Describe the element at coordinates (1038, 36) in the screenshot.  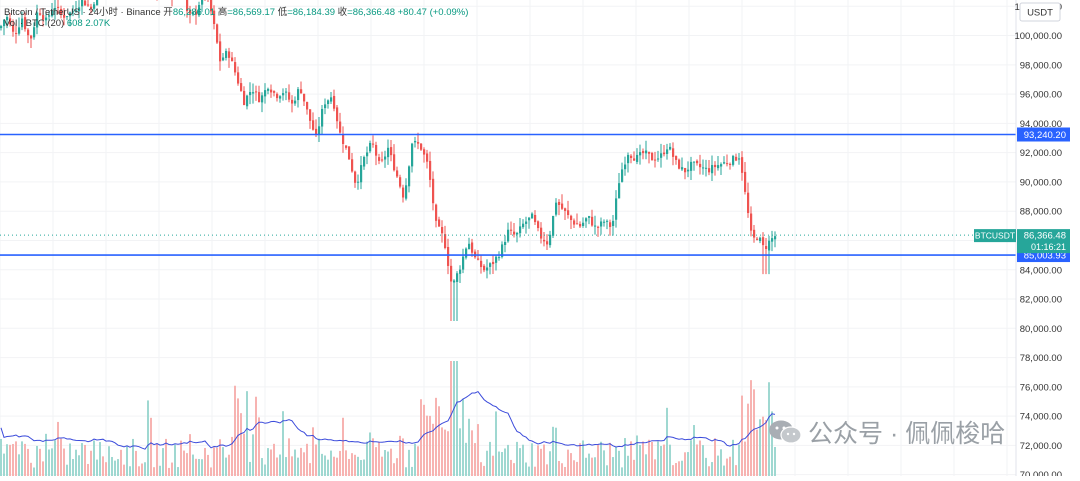
I see `y-tick-label: 100,000.00` at that location.